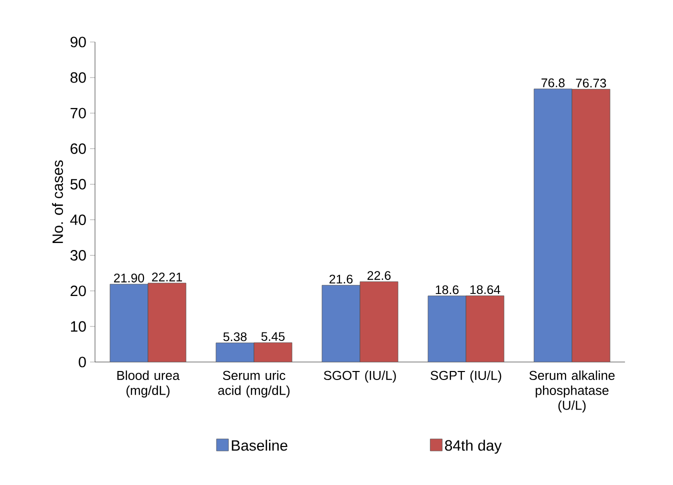 The height and width of the screenshot is (485, 673). What do you see at coordinates (82, 362) in the screenshot?
I see `y-tick-label: 0` at bounding box center [82, 362].